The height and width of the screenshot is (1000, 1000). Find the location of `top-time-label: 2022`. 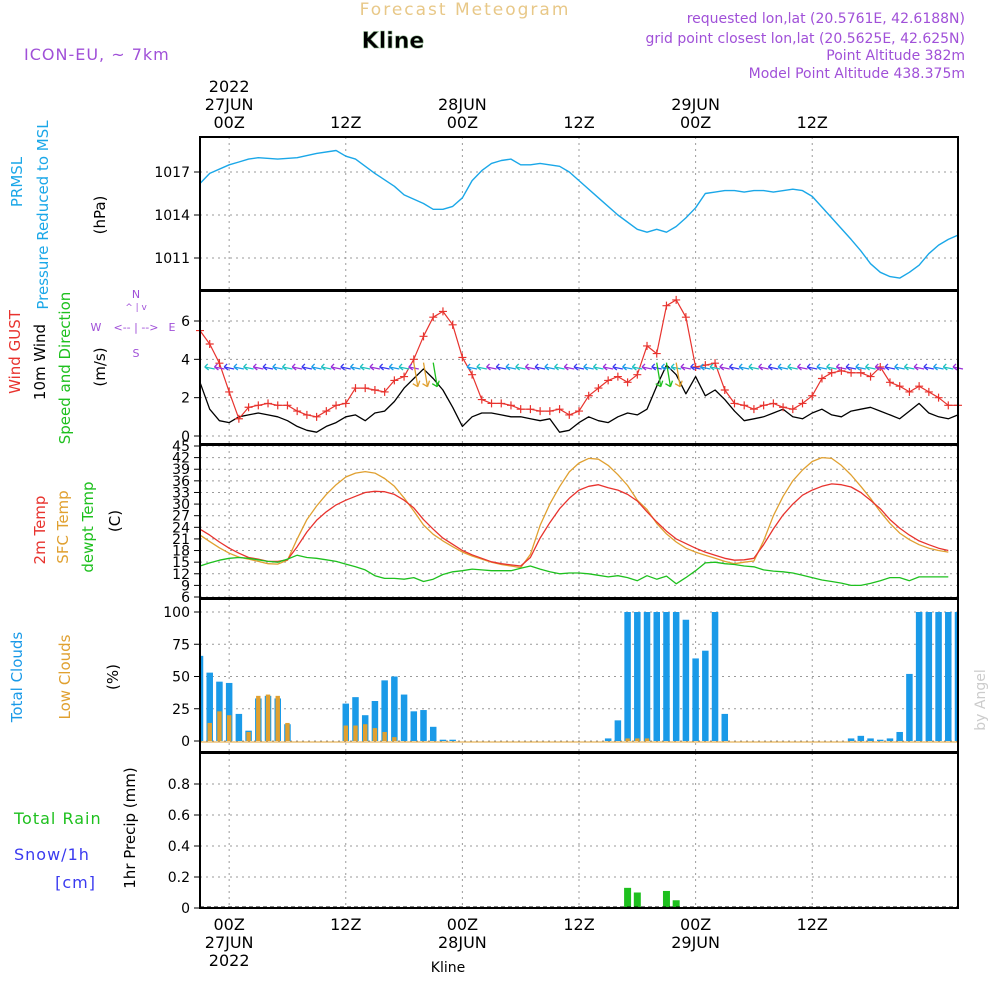

top-time-label: 2022 is located at coordinates (229, 86).